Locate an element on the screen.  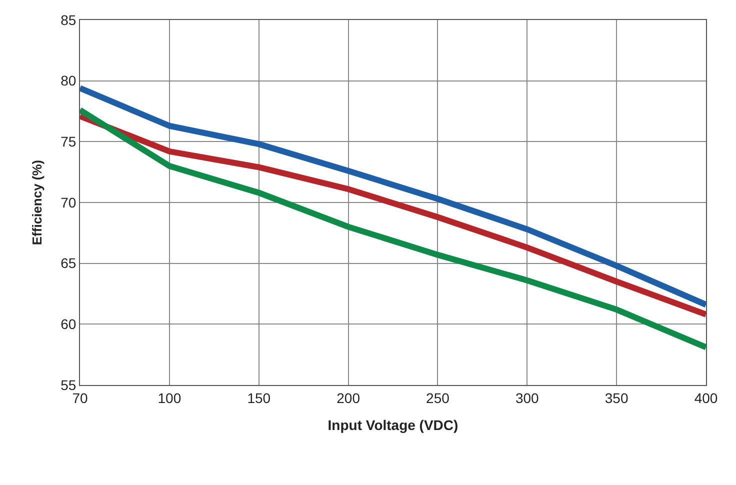
x-tick-label: 100 is located at coordinates (170, 398).